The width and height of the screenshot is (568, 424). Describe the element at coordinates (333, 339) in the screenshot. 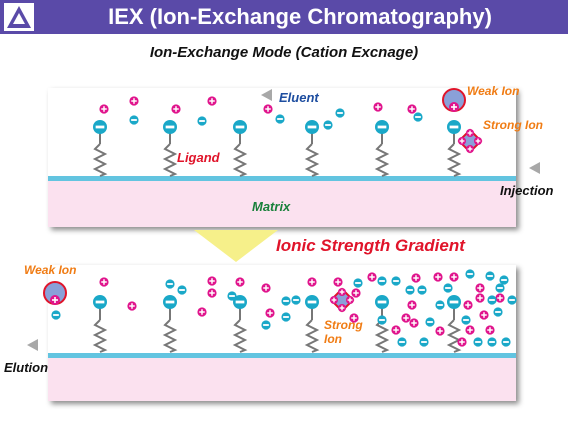

I see `strong-ion-label-bottom-line2: Ion` at that location.